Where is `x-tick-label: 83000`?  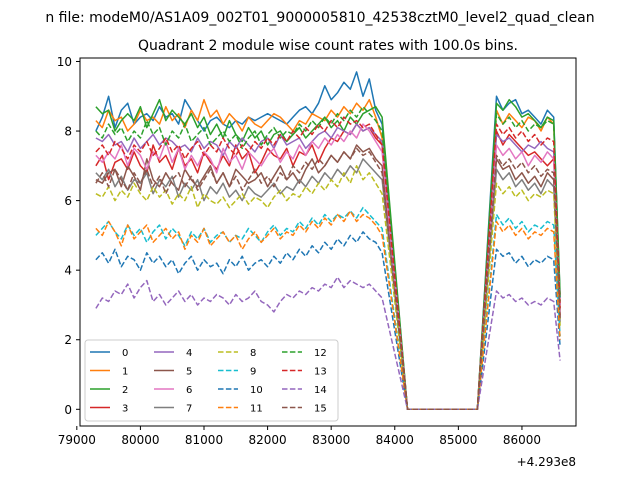 x-tick-label: 83000 is located at coordinates (331, 440).